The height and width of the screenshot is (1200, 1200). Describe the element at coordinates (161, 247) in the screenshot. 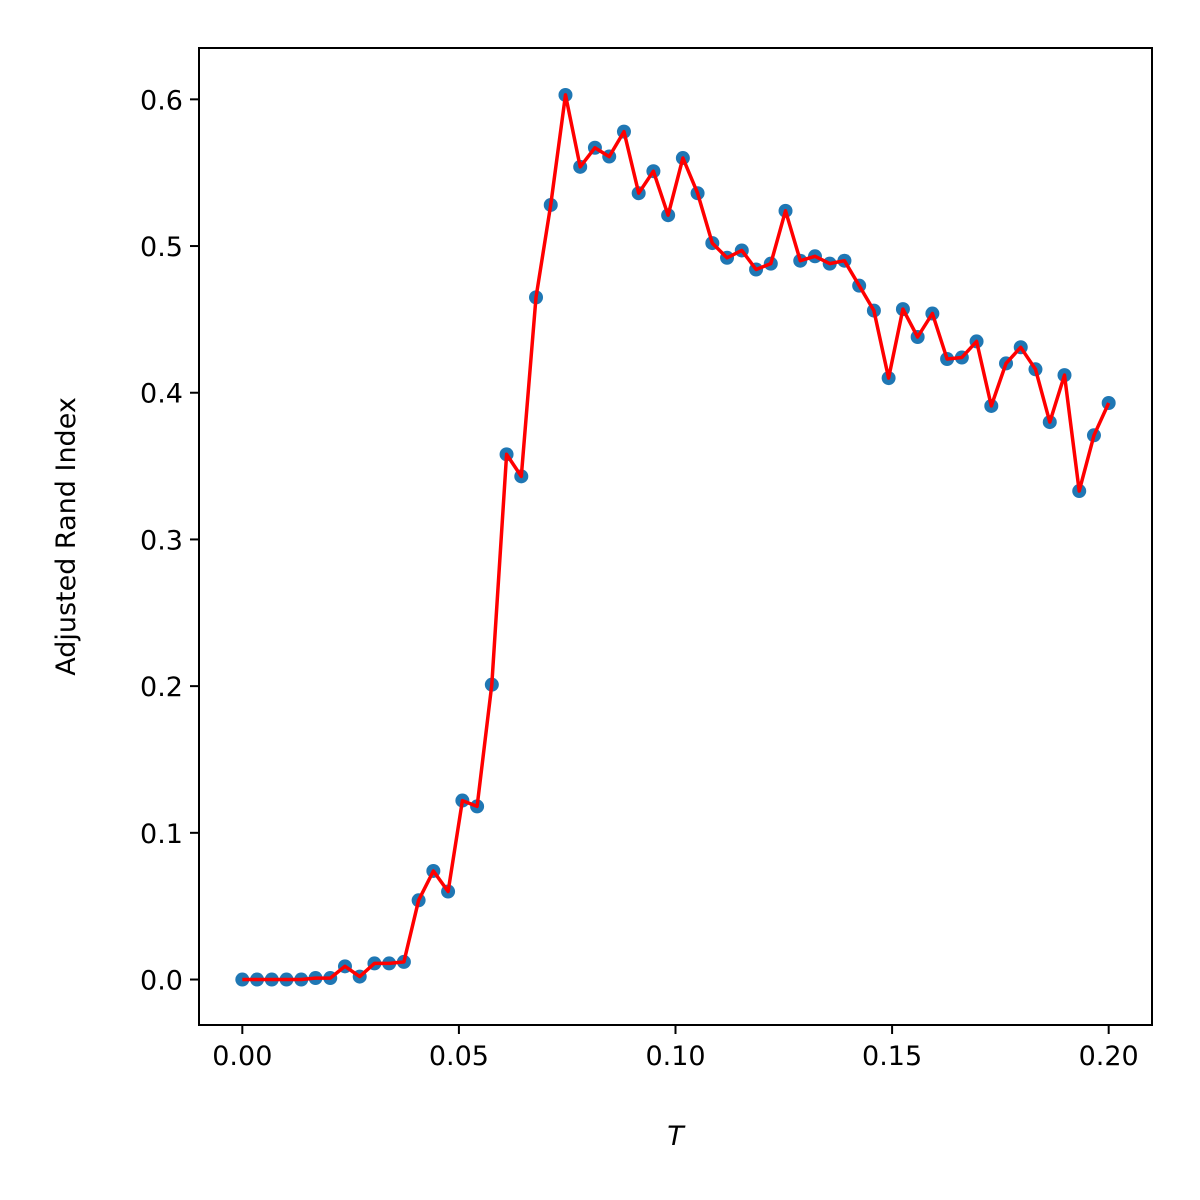

I see `y-tick-label: 0.5` at that location.